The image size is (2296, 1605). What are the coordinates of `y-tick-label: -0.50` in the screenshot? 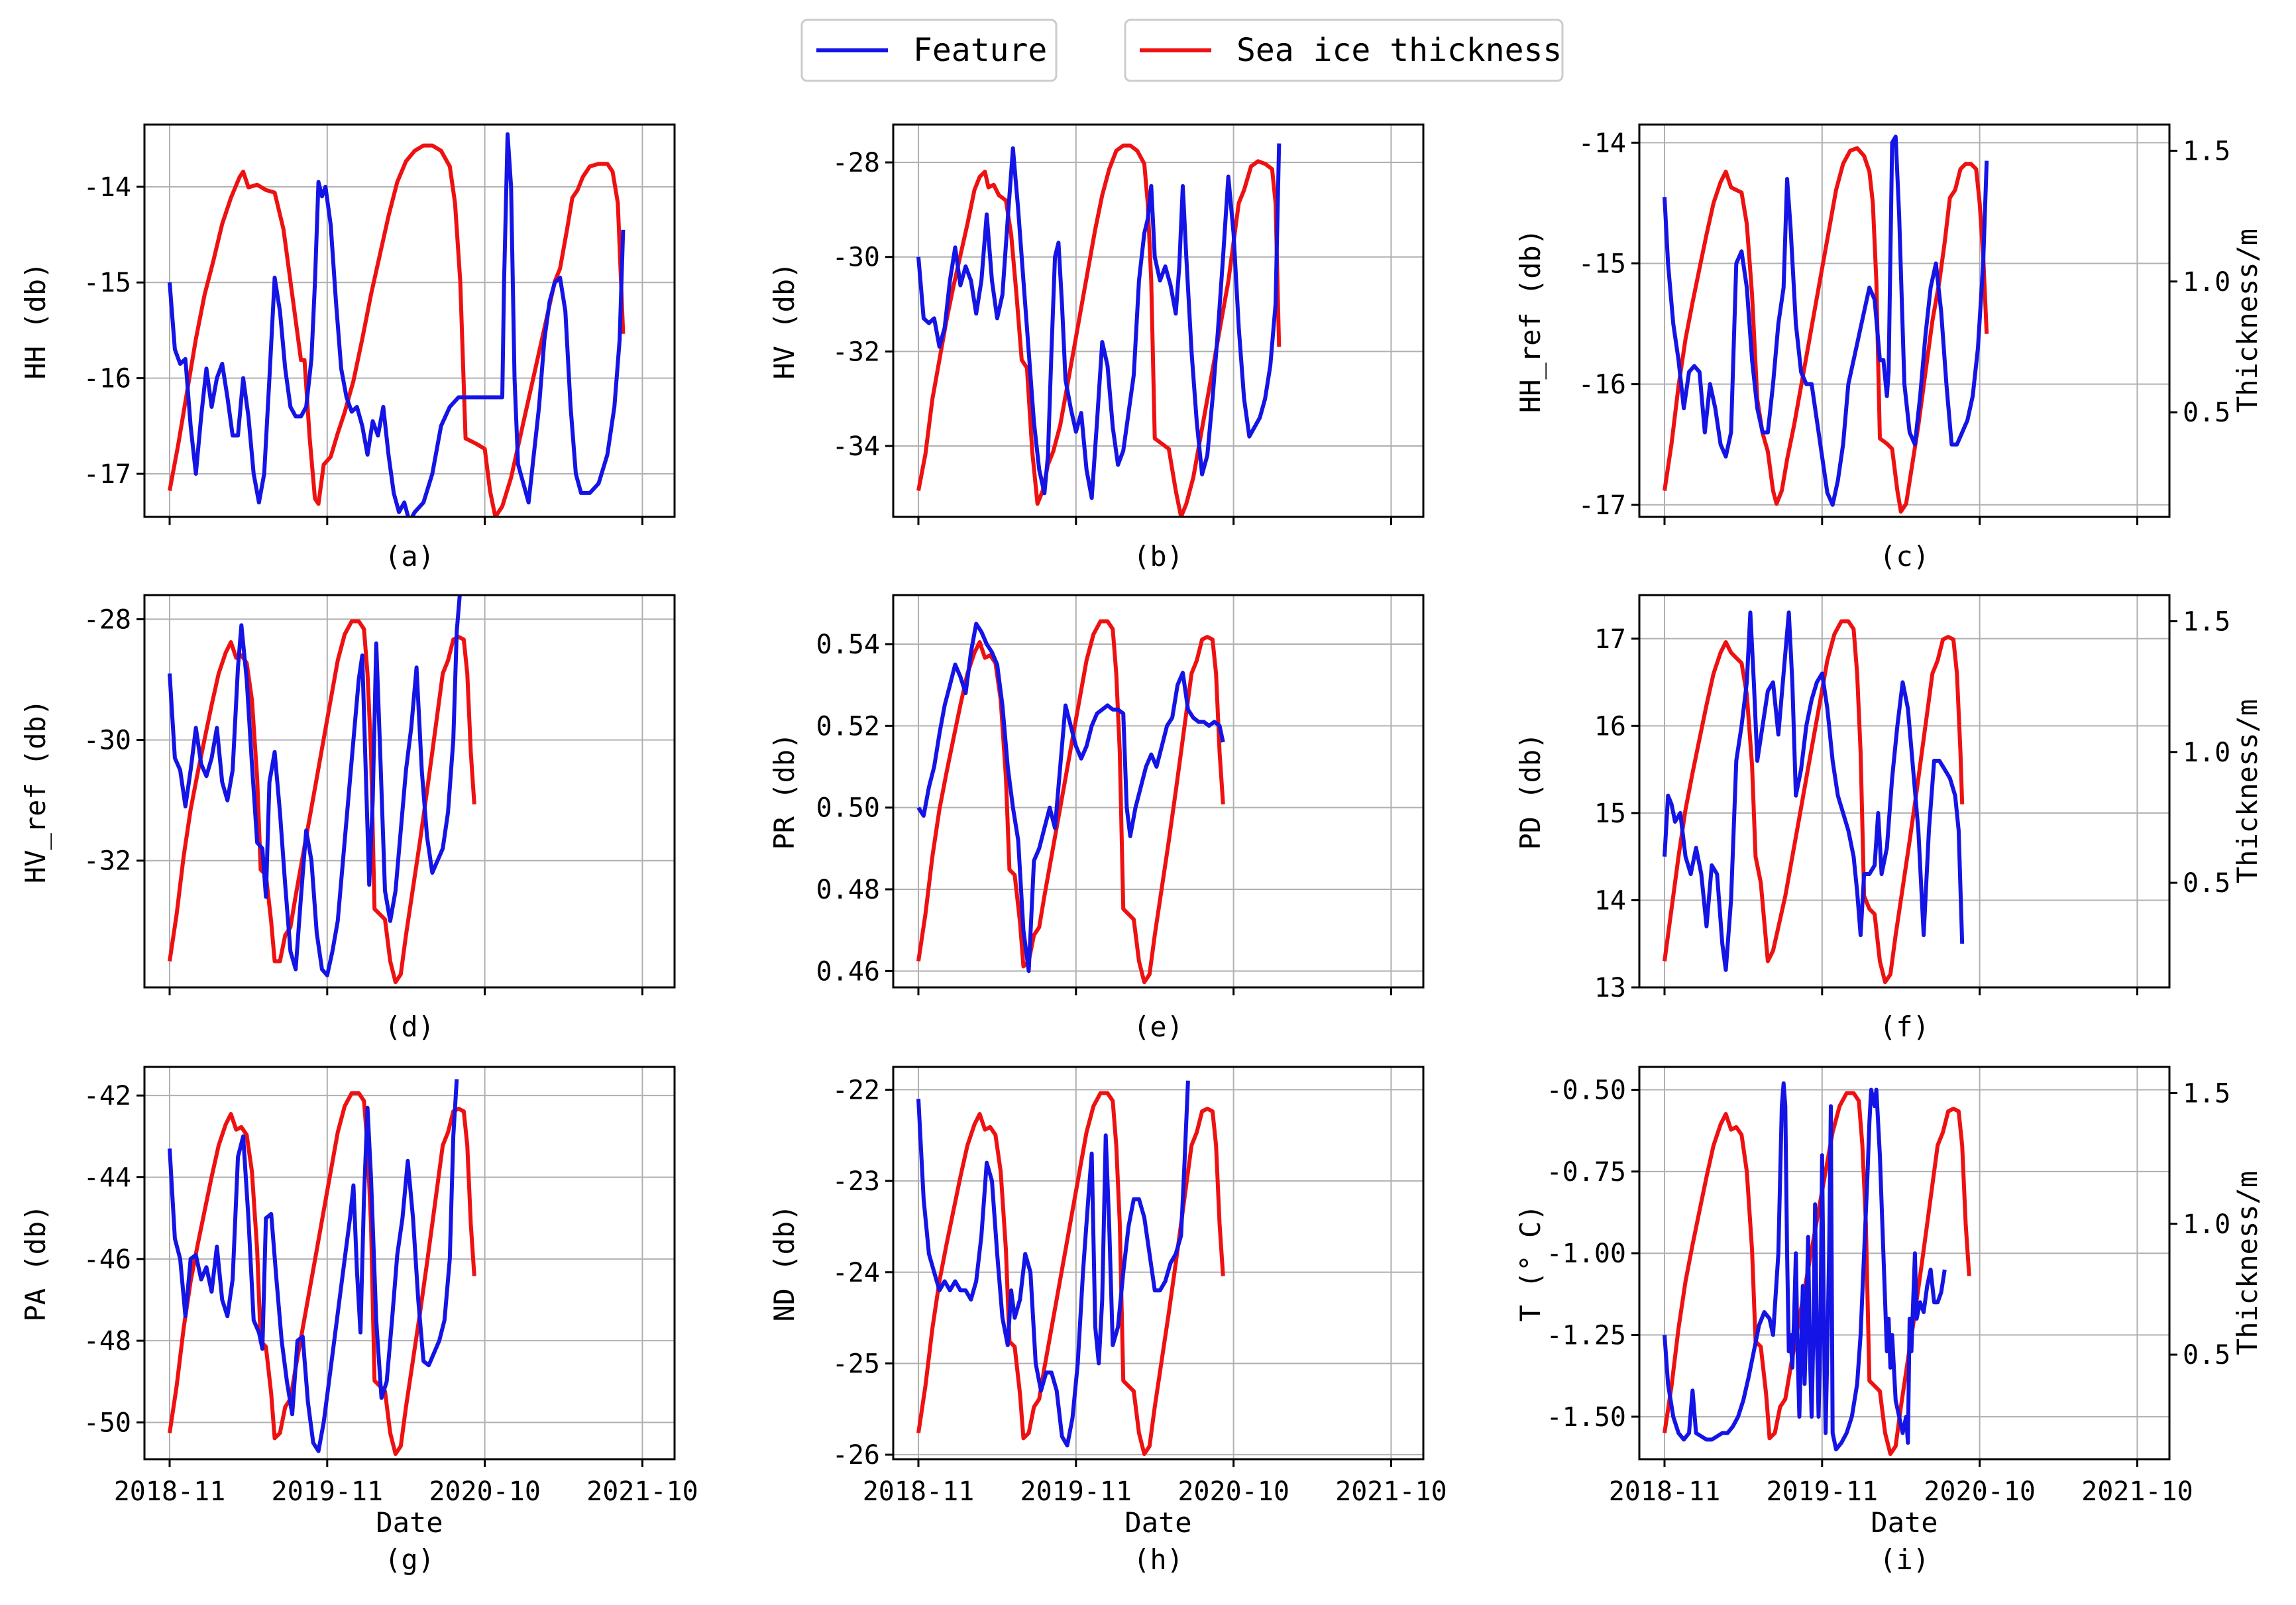 It's located at (1586, 1091).